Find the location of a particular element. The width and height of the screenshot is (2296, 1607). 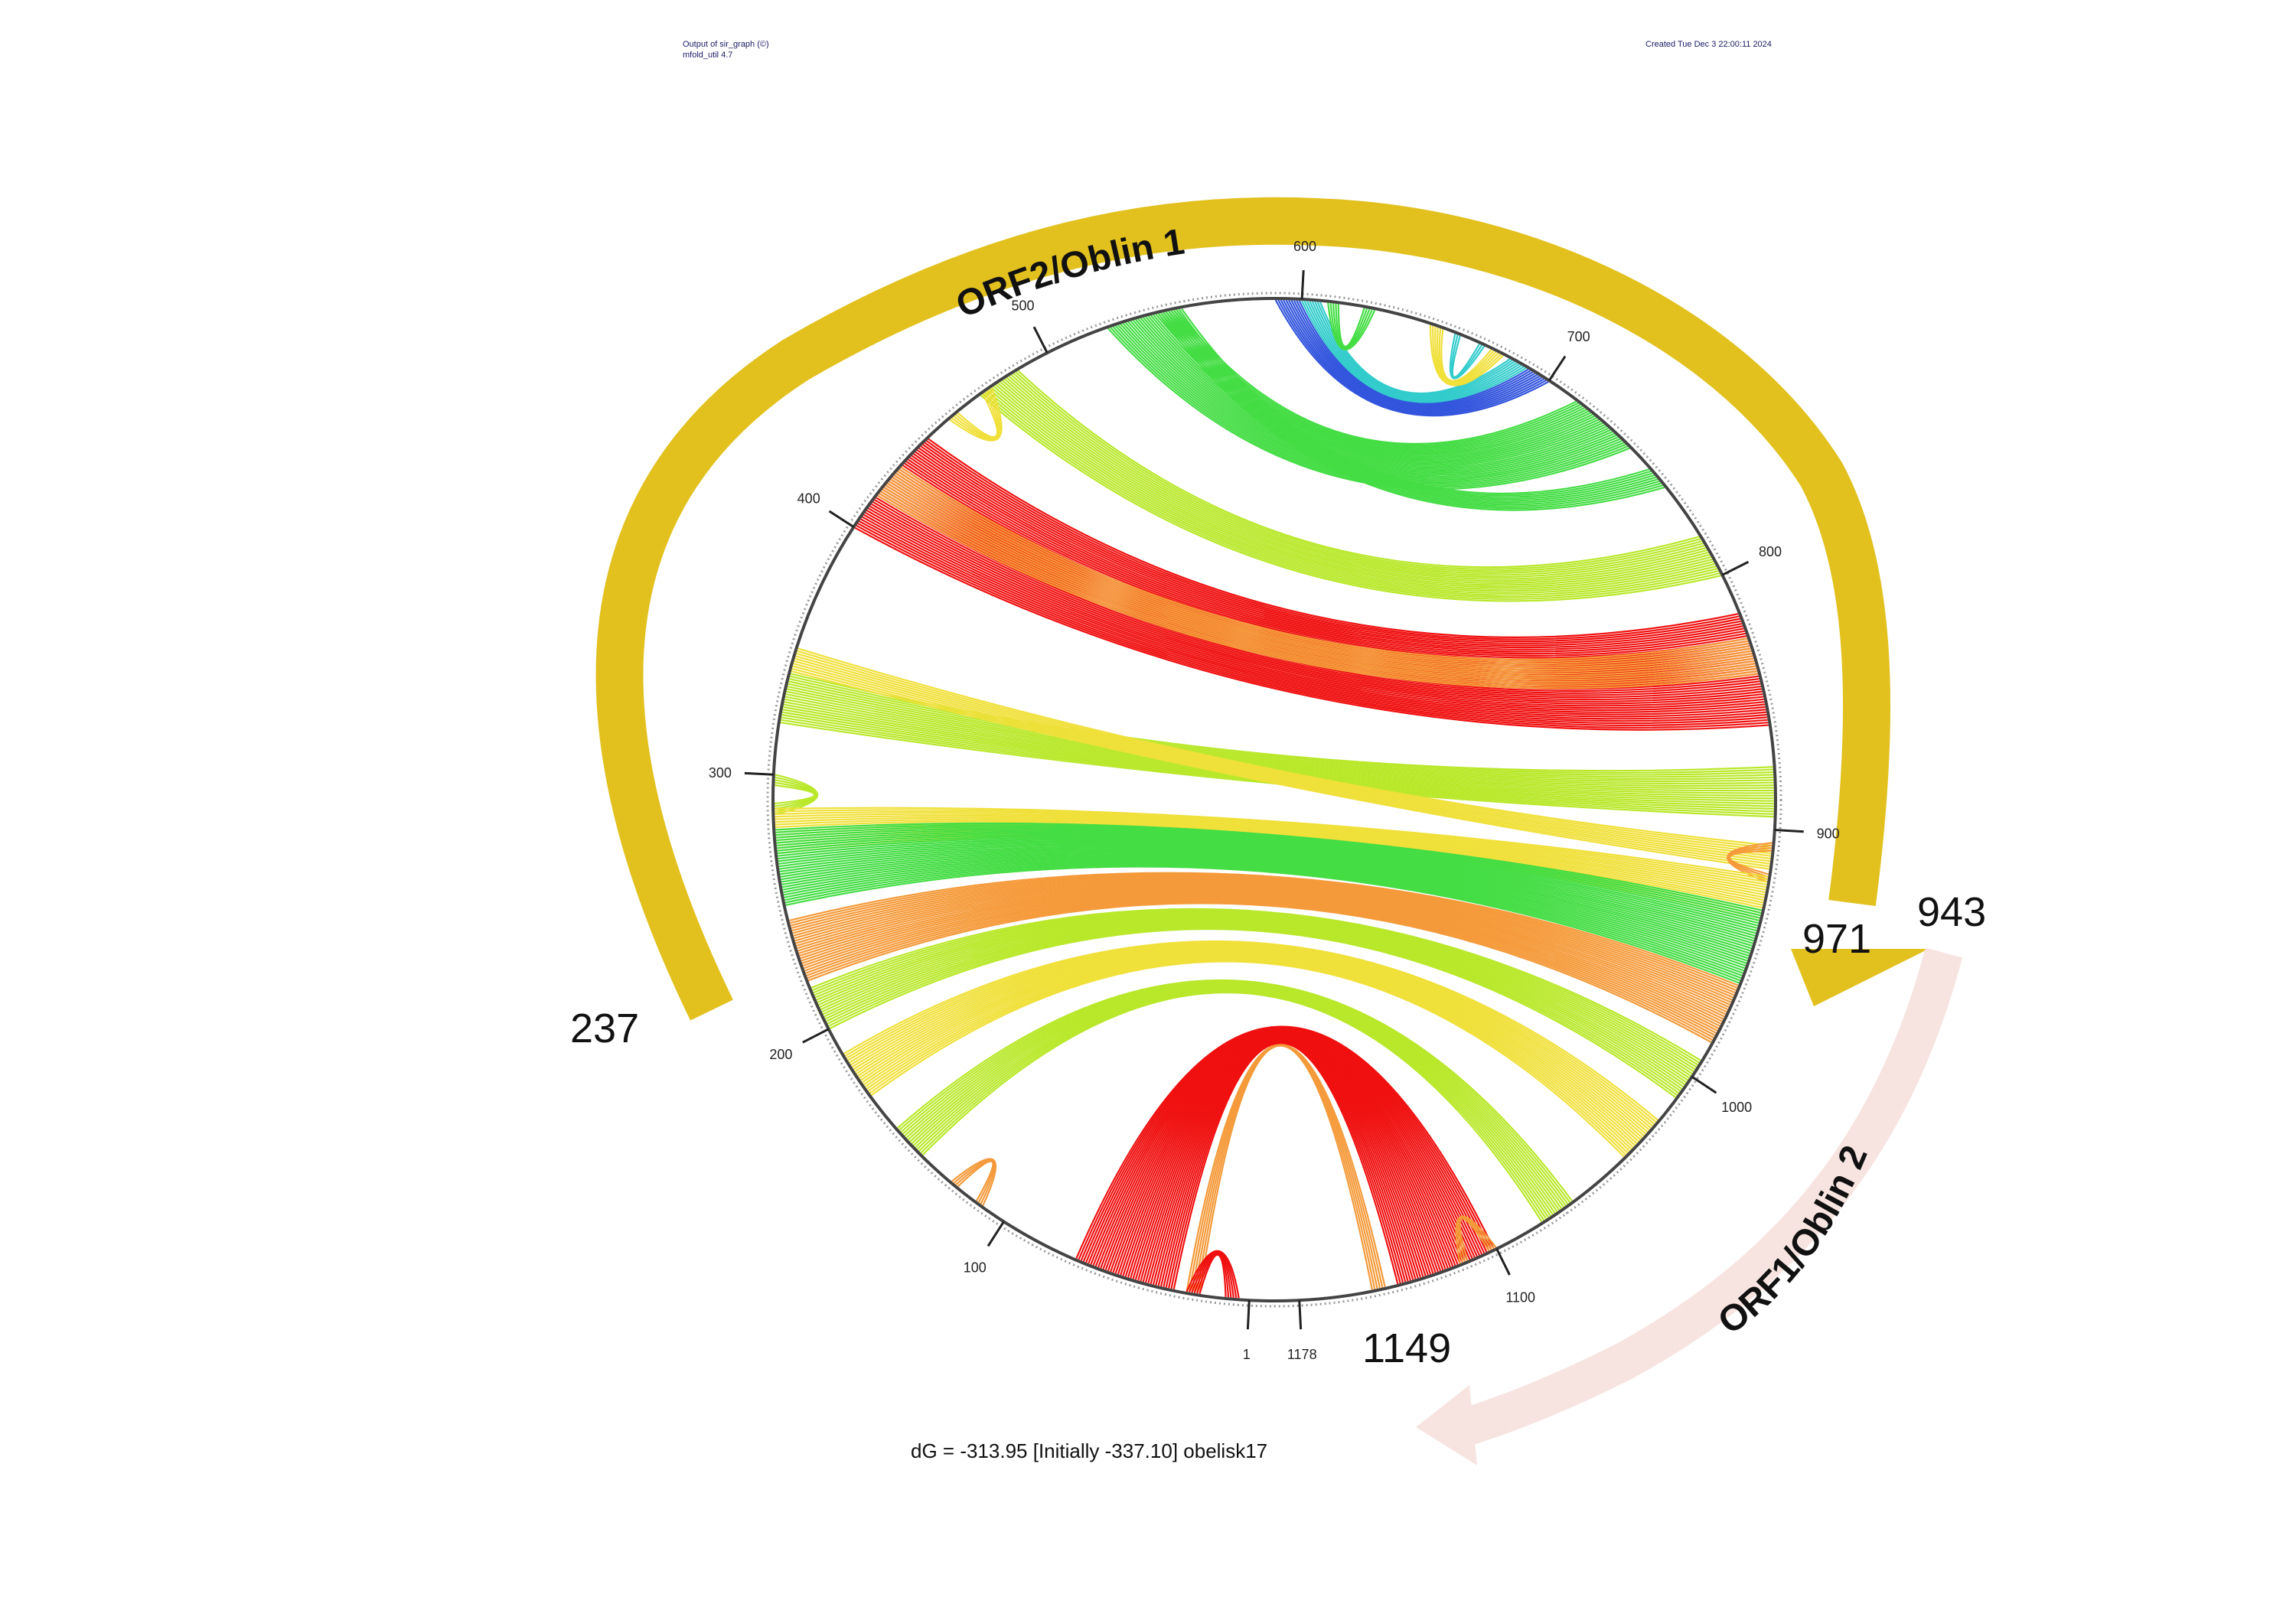

tick-label-800: 800 is located at coordinates (1770, 551).